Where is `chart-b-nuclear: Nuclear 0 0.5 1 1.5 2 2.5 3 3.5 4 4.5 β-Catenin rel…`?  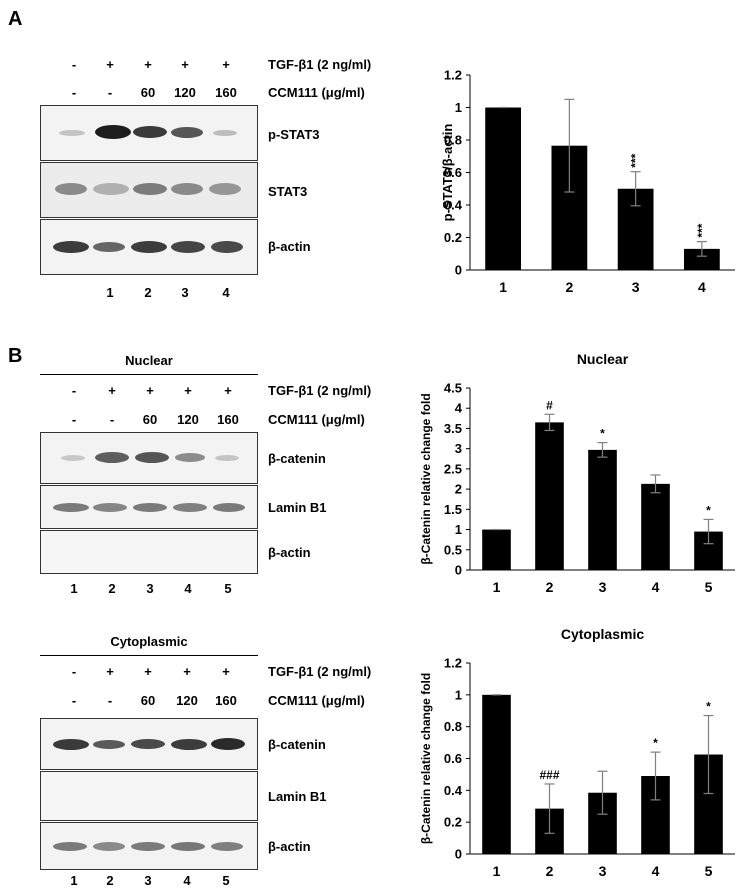
chart-b-nuclear: Nuclear 0 0.5 1 1.5 2 2.5 3 3.5 4 4.5 β-Catenin rel… is located at coordinates (577, 473).